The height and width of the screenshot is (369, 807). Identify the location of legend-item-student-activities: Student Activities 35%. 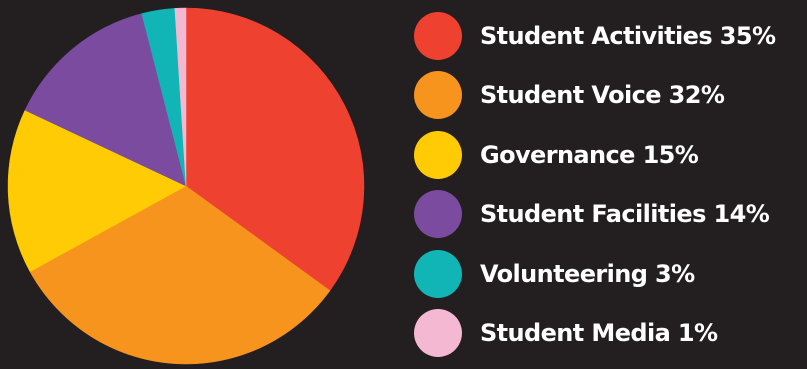
(610, 35).